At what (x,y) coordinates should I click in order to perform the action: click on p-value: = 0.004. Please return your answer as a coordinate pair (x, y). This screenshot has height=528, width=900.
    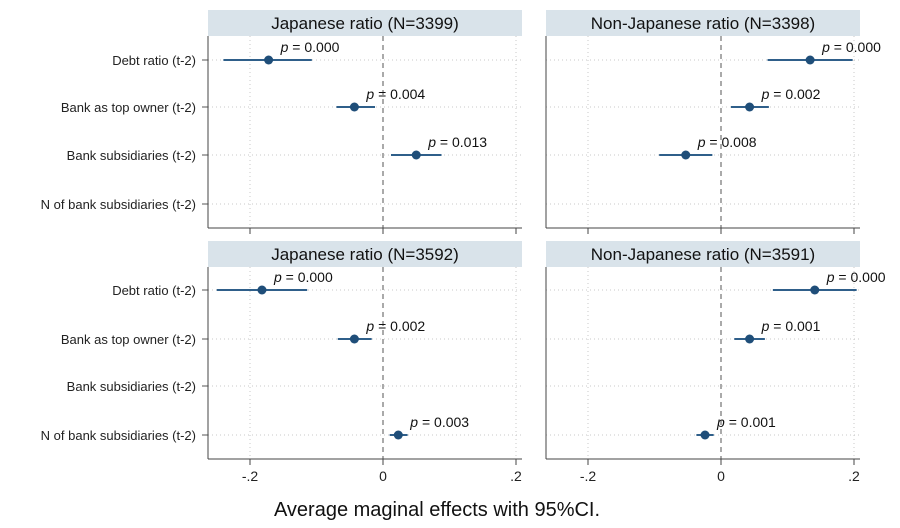
    Looking at the image, I should click on (399, 94).